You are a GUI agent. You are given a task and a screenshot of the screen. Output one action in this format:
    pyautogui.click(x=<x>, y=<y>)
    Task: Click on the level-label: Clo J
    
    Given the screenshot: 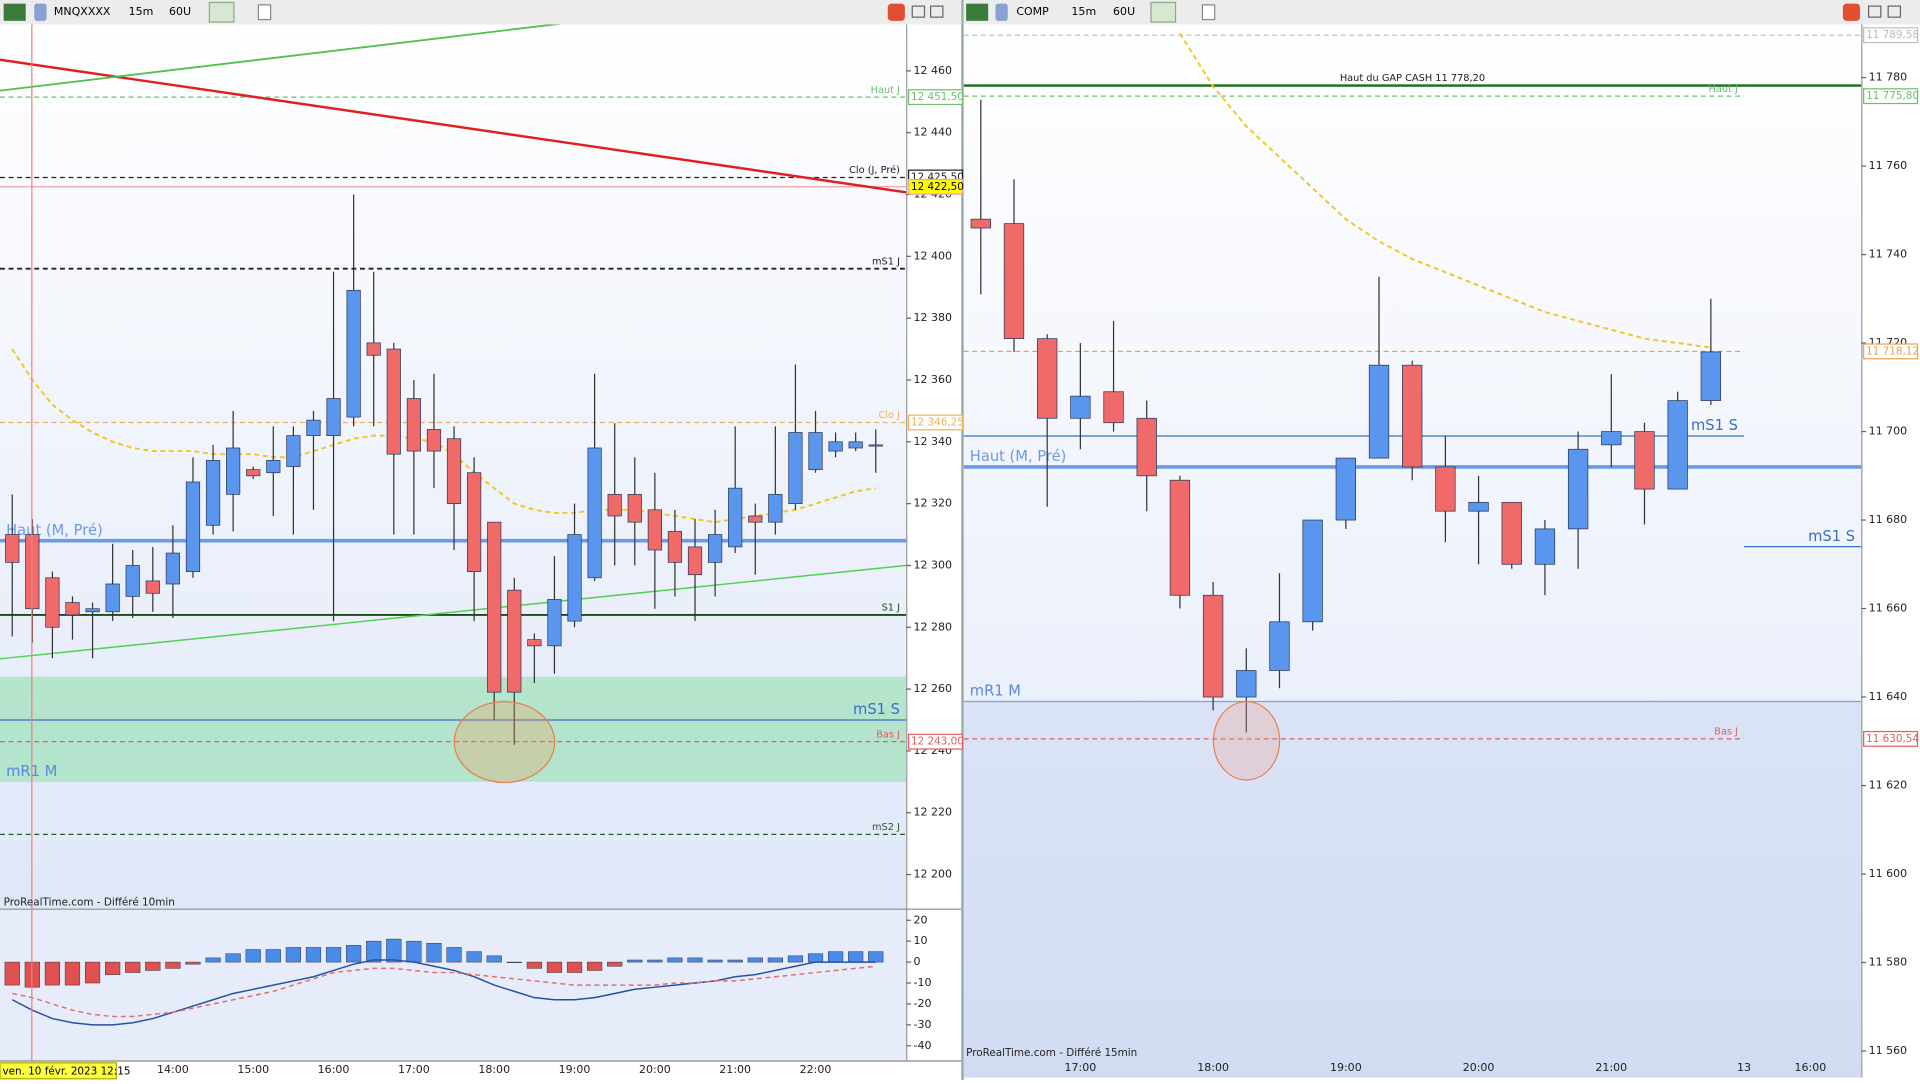 What is the action you would take?
    pyautogui.click(x=889, y=415)
    